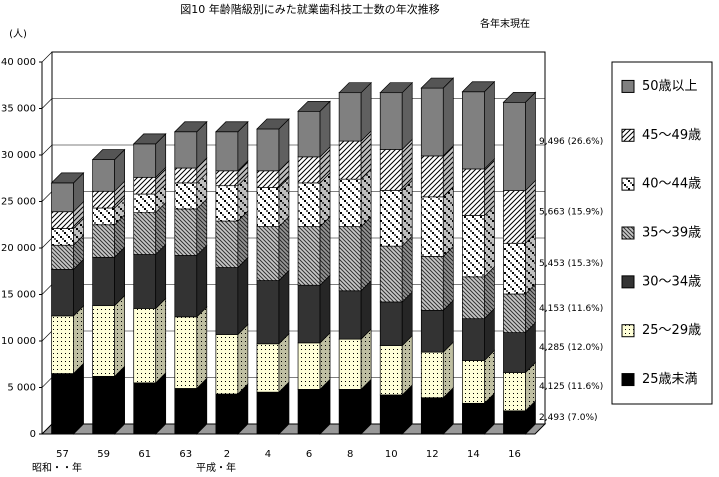  I want to click on legend-label: 35～39歳, so click(671, 233).